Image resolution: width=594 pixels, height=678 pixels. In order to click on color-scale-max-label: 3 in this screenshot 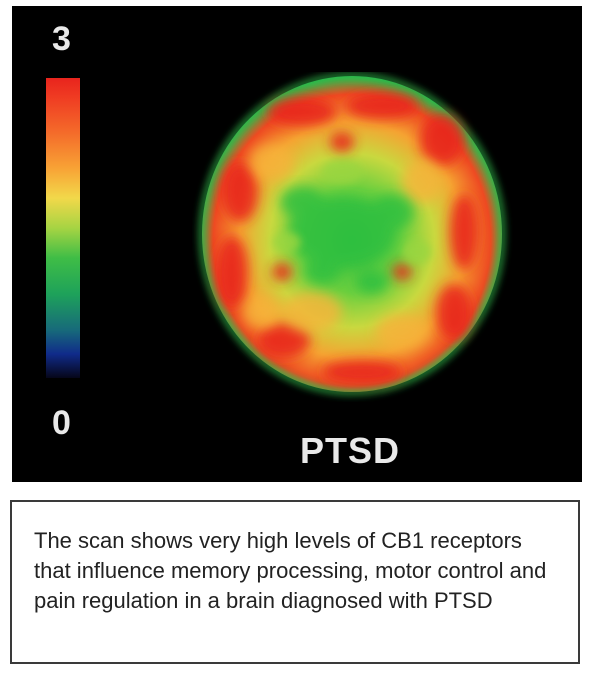, I will do `click(61, 39)`.